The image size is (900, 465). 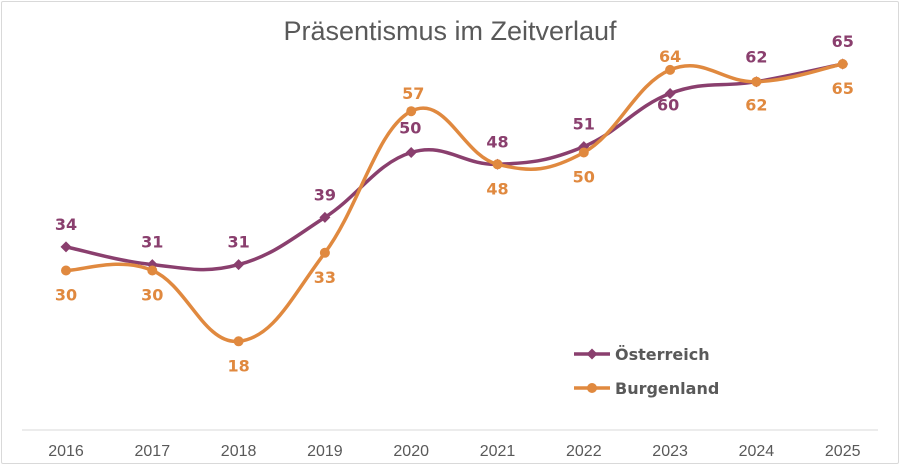 I want to click on legend-marker-circle, so click(x=592, y=388).